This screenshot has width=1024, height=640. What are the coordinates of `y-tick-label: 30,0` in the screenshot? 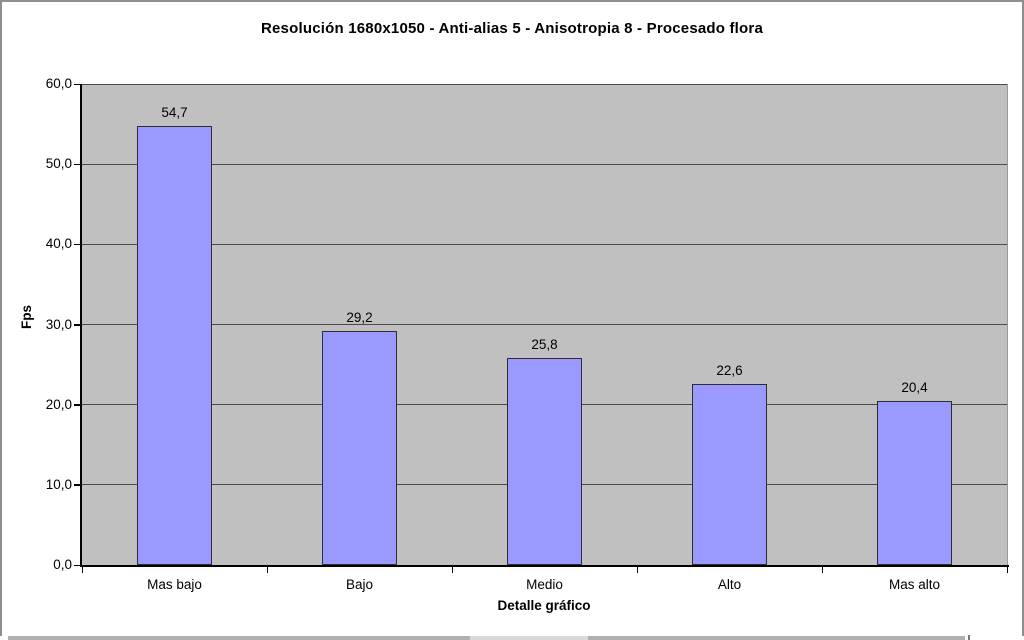 It's located at (58, 324).